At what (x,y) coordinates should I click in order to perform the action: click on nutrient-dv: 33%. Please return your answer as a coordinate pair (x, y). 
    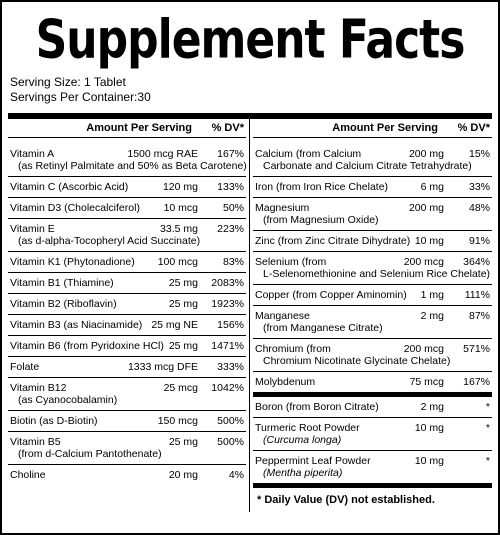
    Looking at the image, I should click on (479, 187).